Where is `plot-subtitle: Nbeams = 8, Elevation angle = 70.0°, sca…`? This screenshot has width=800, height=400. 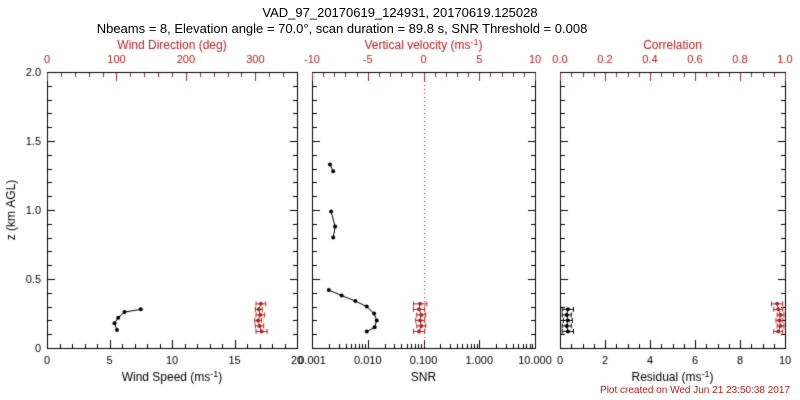
plot-subtitle: Nbeams = 8, Elevation angle = 70.0°, sca… is located at coordinates (342, 28).